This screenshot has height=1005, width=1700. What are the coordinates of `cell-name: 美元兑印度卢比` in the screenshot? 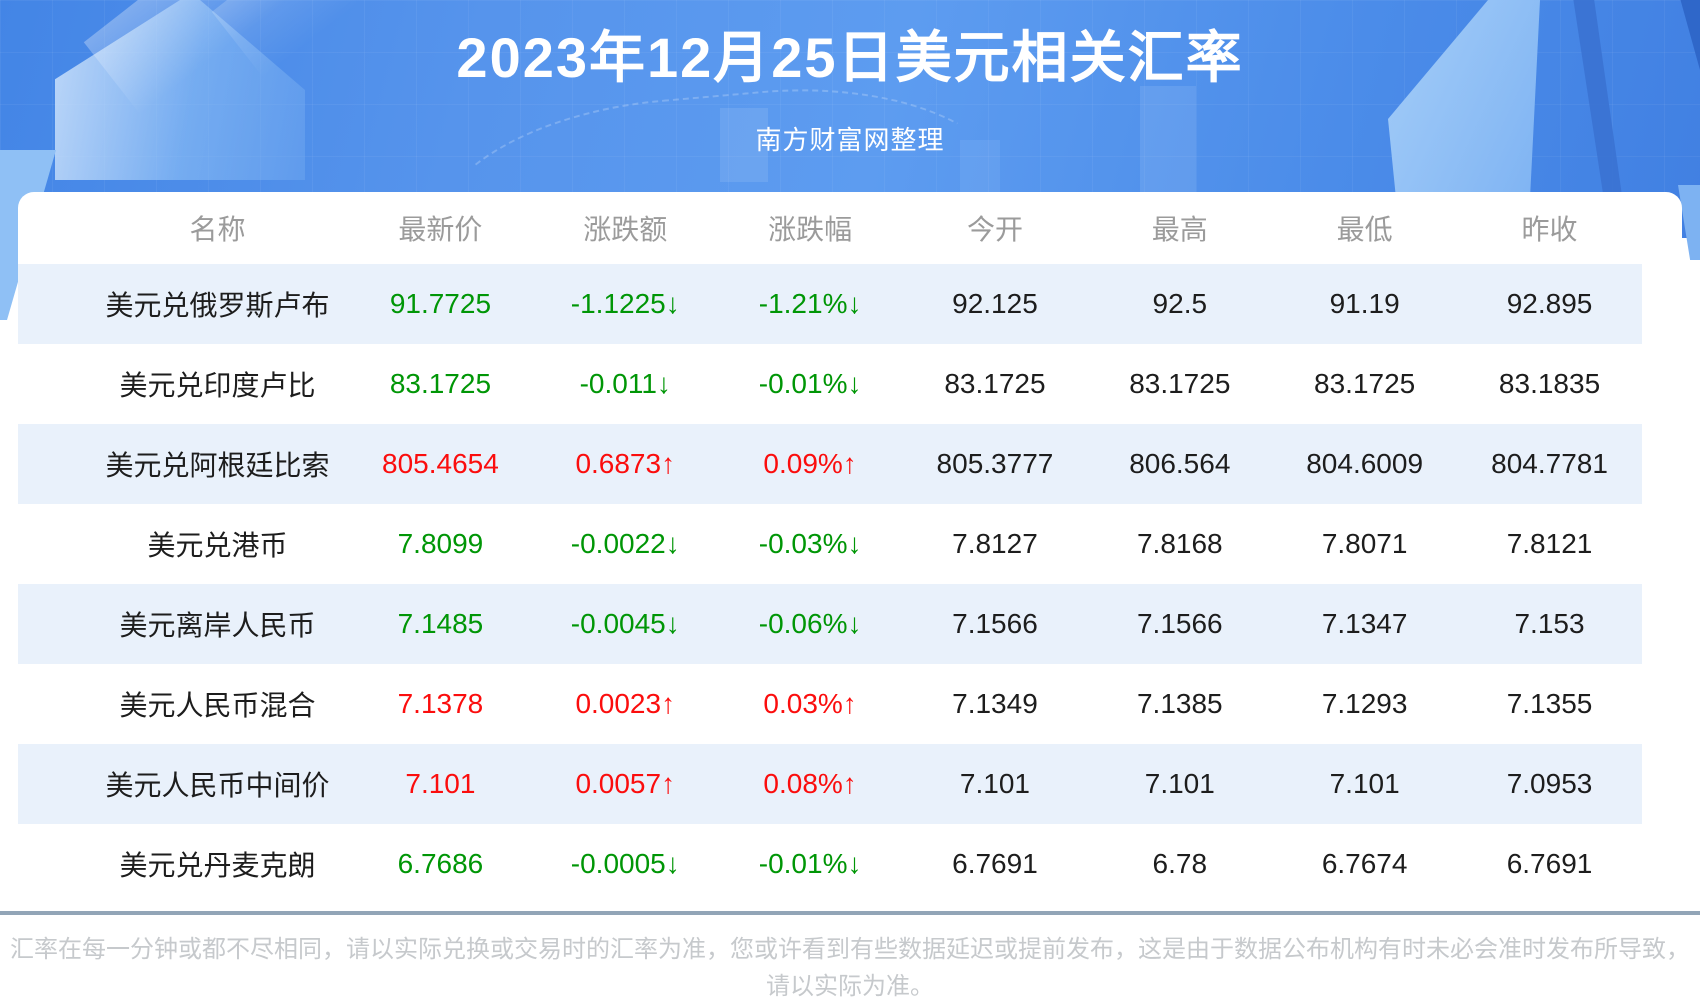 It's located at (217, 385).